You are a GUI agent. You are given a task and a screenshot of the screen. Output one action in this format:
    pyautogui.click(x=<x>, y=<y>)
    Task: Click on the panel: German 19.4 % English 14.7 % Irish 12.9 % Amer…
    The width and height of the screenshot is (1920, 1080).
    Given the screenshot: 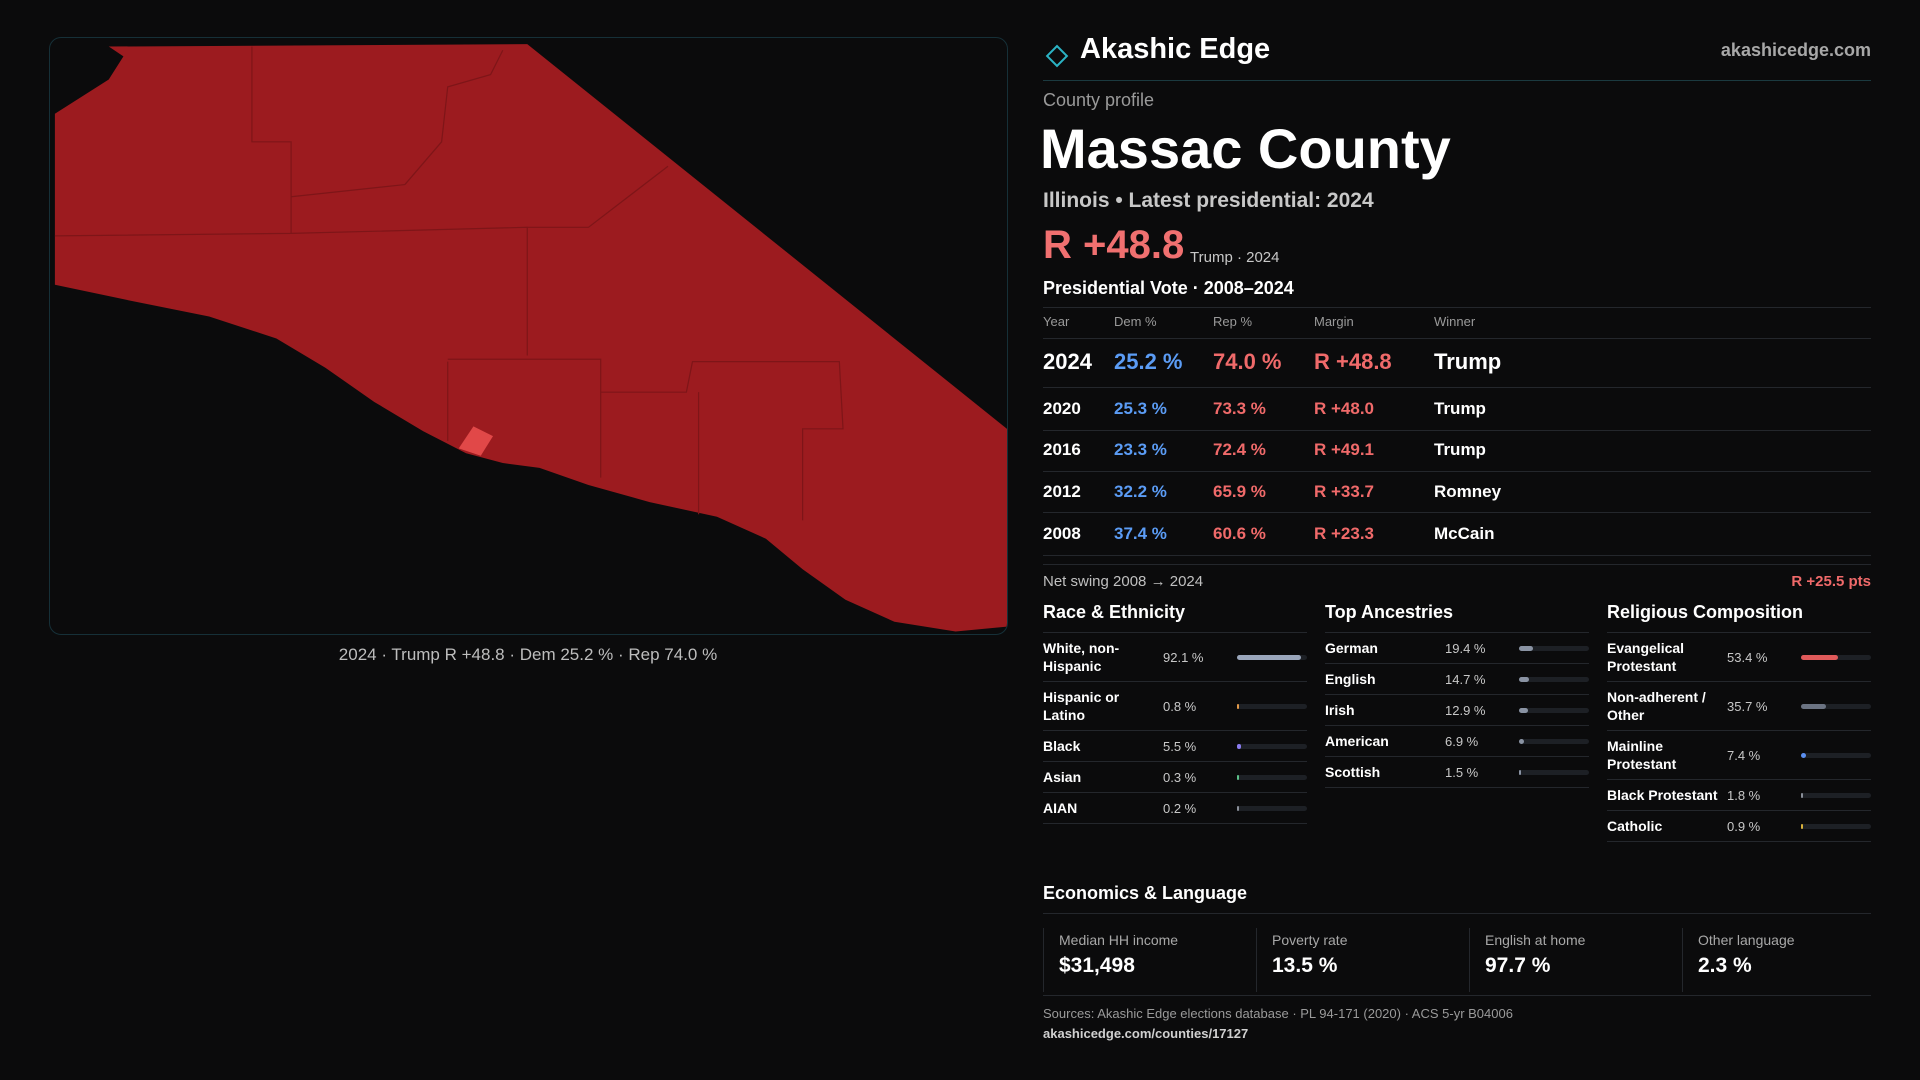 What is the action you would take?
    pyautogui.click(x=1457, y=710)
    